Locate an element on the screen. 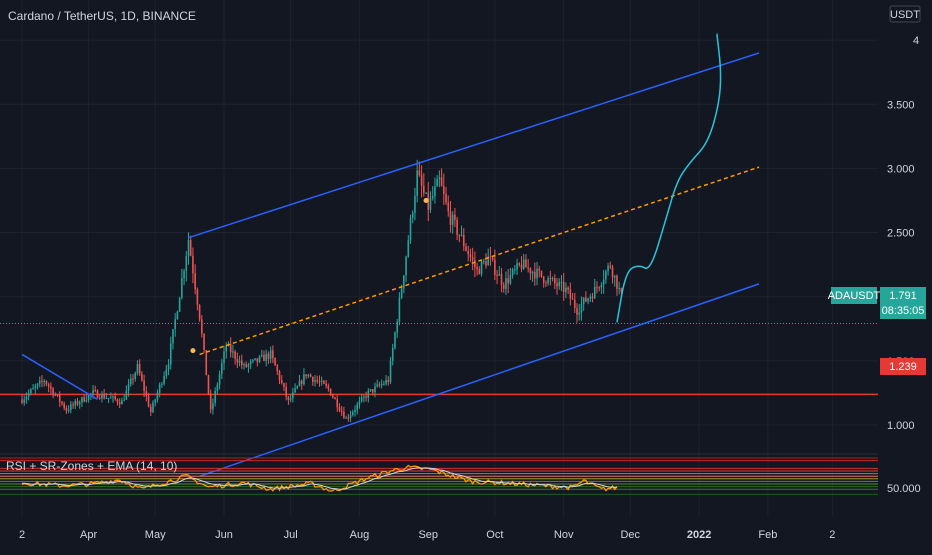 This screenshot has width=932, height=555. indicator-label: RSI + SR-Zones + EMA (14, 10) is located at coordinates (92, 466).